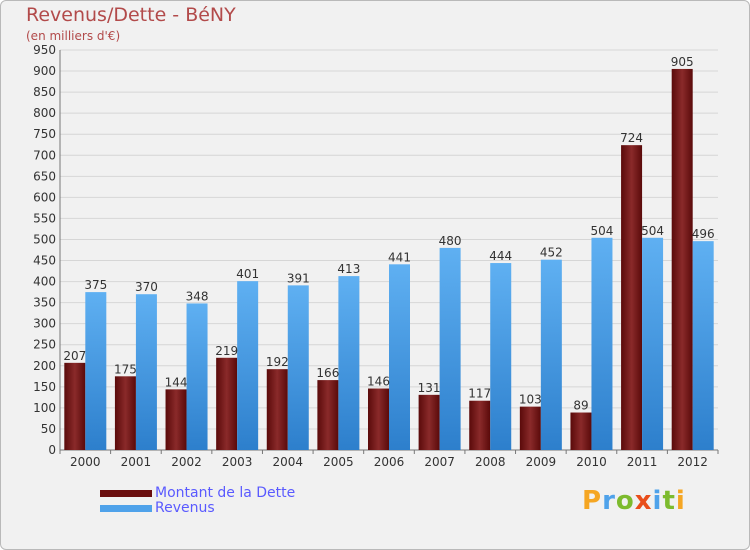 The width and height of the screenshot is (750, 550). I want to click on data-label: 480, so click(450, 241).